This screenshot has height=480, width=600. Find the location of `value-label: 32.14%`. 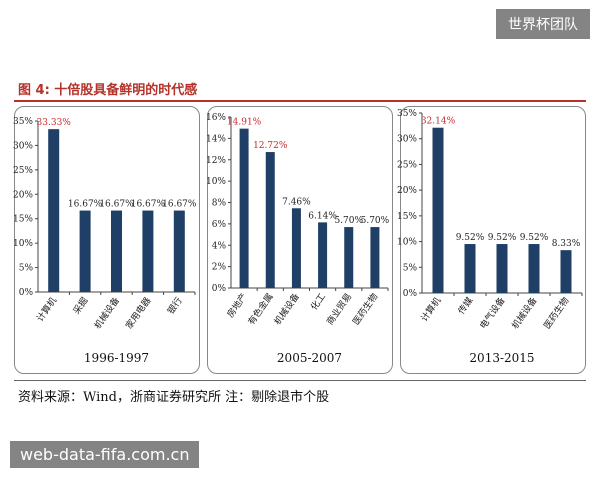

value-label: 32.14% is located at coordinates (438, 122).